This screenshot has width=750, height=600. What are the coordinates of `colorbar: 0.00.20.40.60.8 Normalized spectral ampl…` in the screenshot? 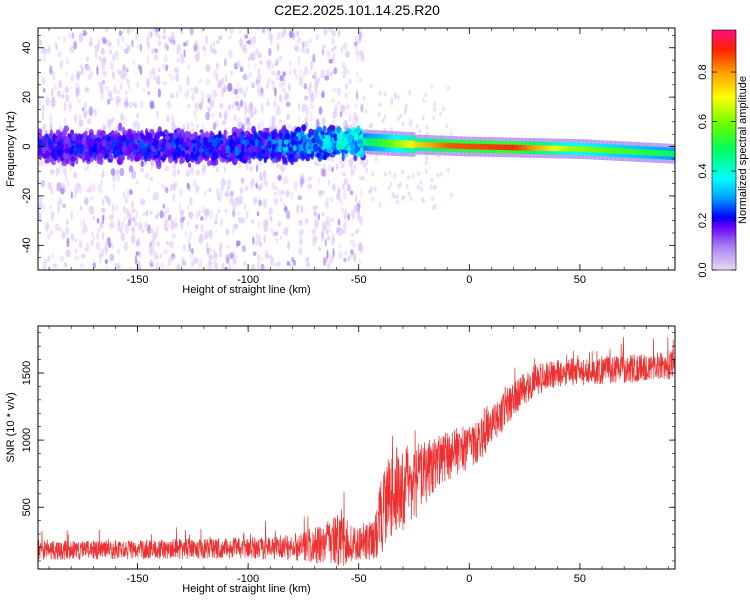 It's located at (723, 153).